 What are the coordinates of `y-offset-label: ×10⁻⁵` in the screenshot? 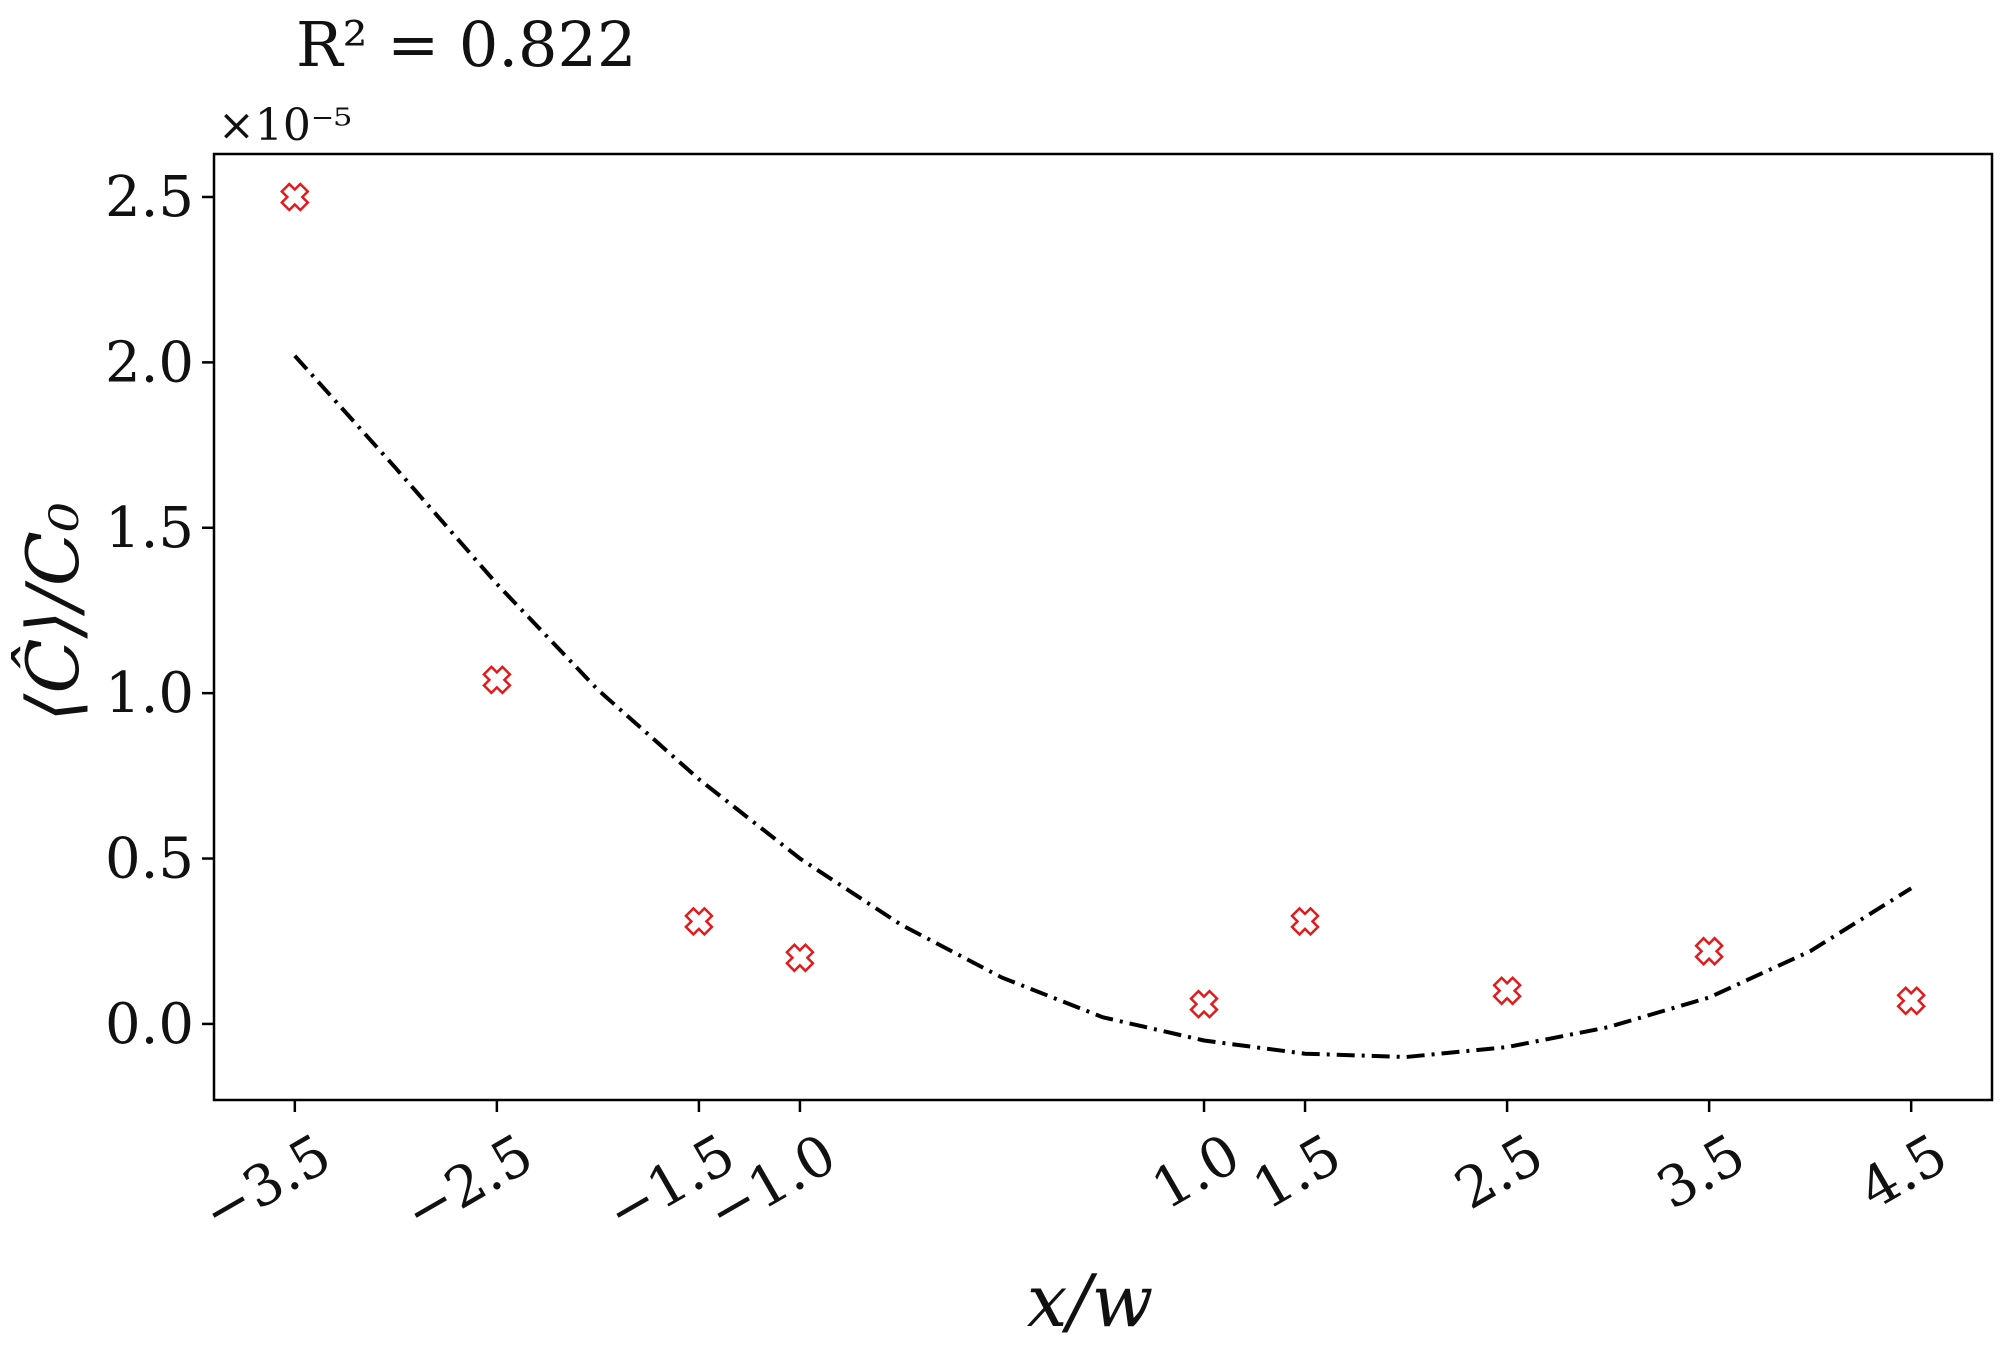 It's located at (285, 125).